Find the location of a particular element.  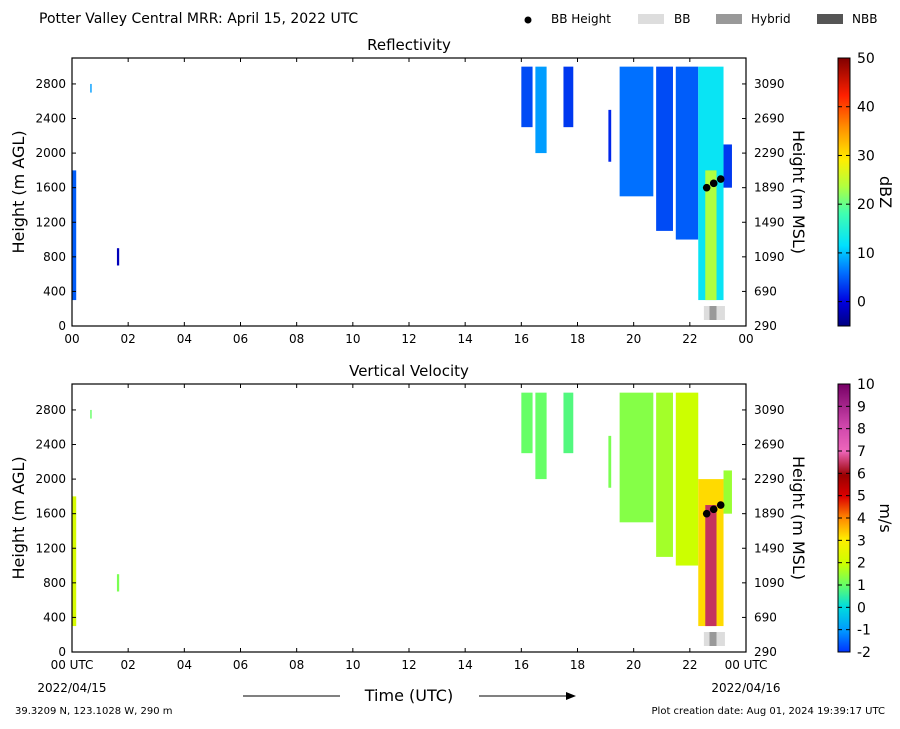

colorbar-tick-label-7: 5 is located at coordinates (861, 497).